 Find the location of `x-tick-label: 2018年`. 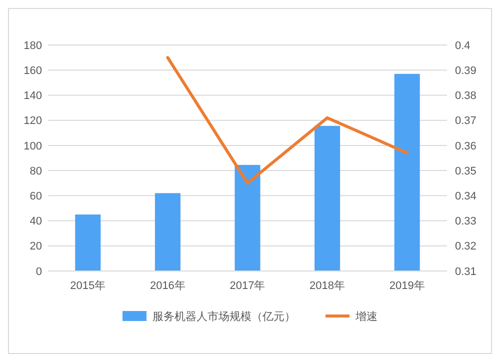

x-tick-label: 2018年 is located at coordinates (328, 286).